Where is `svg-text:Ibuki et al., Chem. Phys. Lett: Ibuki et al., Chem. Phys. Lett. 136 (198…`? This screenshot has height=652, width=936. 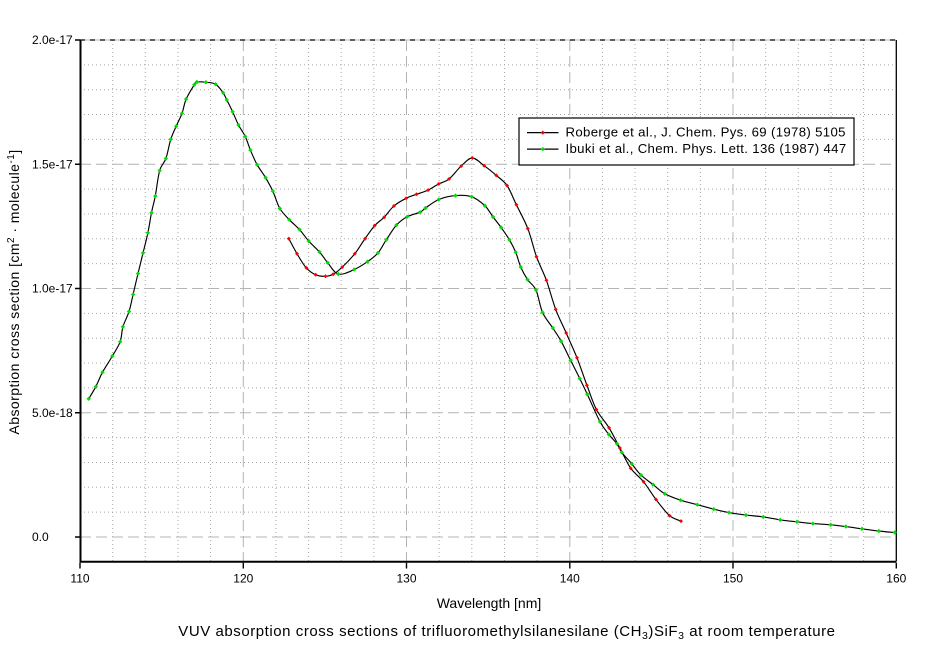 svg-text:Ibuki et al., Chem. Phys. Lett: Ibuki et al., Chem. Phys. Lett. 136 (198… is located at coordinates (706, 148).